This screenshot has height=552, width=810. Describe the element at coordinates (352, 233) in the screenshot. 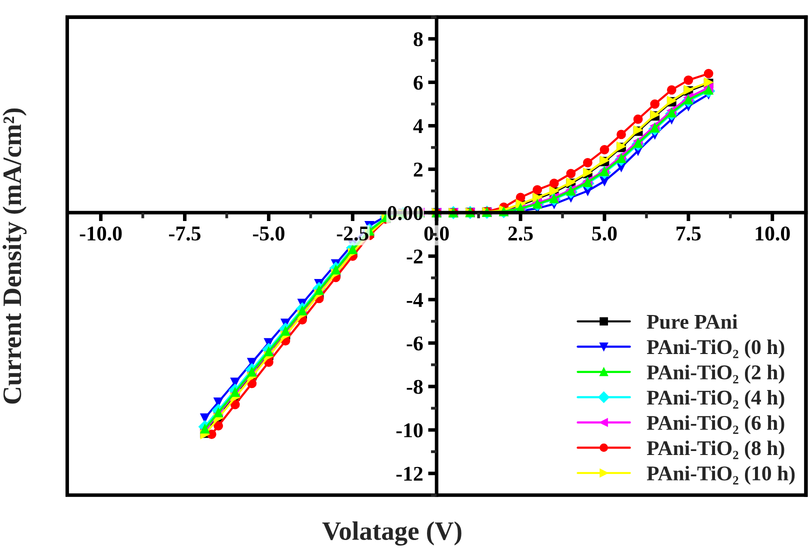

I see `x-tick-label: -2.5` at that location.